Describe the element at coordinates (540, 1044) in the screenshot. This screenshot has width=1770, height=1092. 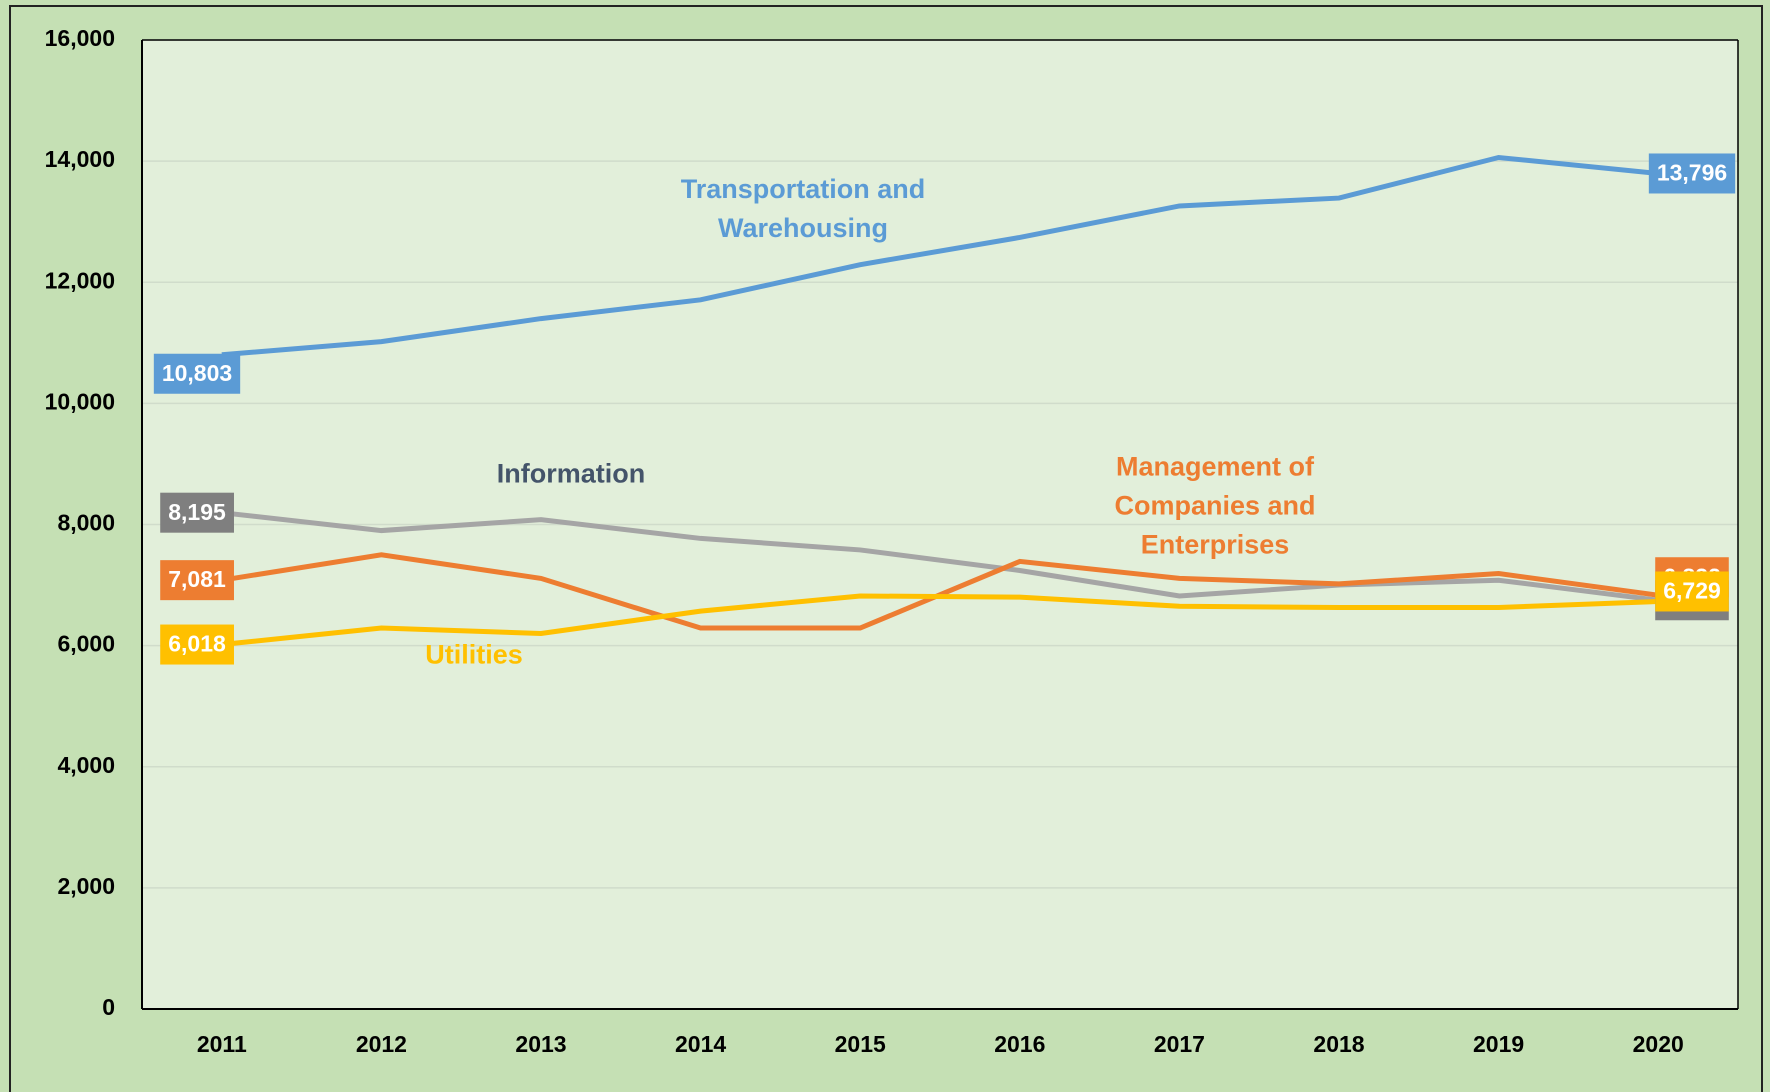
I see `x-tick-label: 2013` at that location.